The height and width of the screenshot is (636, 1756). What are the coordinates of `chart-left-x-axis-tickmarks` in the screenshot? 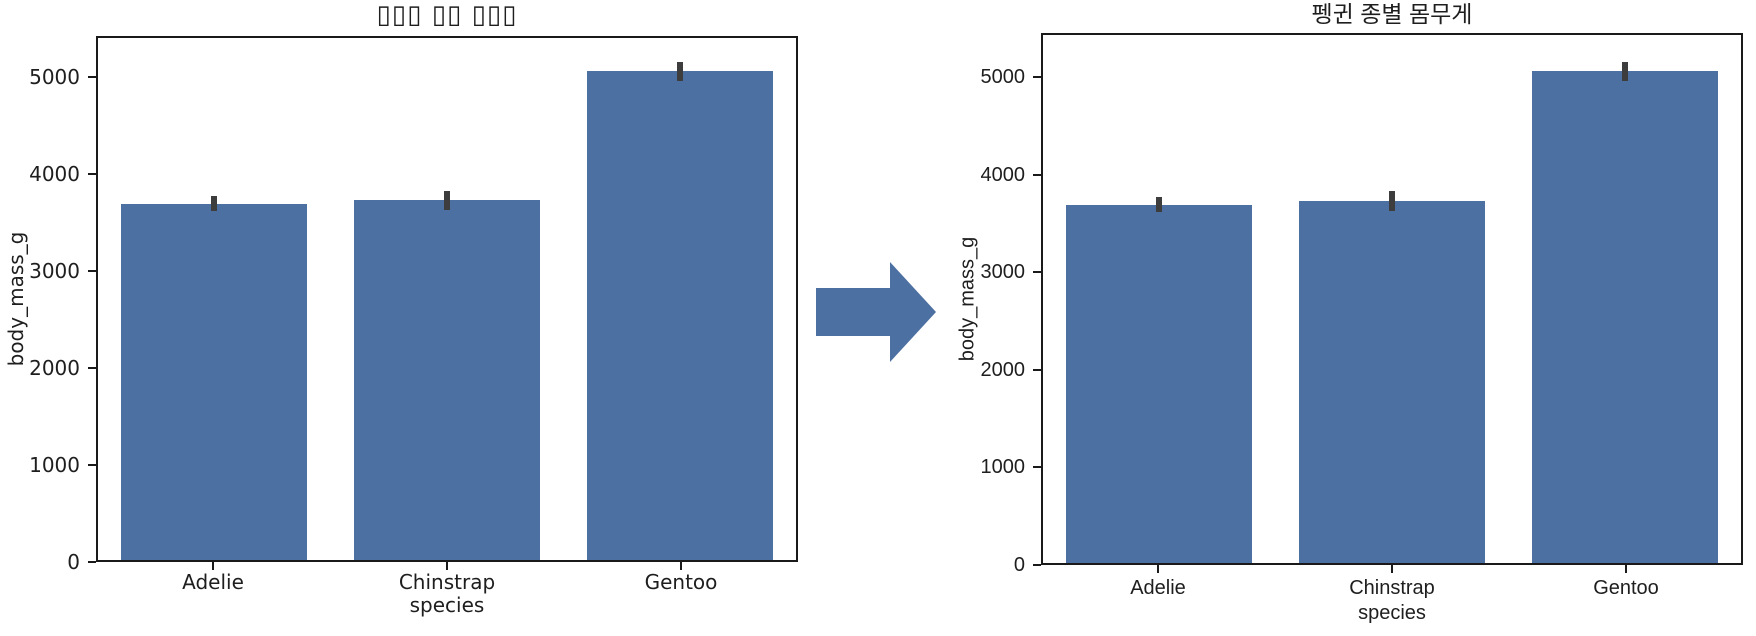 It's located at (447, 566).